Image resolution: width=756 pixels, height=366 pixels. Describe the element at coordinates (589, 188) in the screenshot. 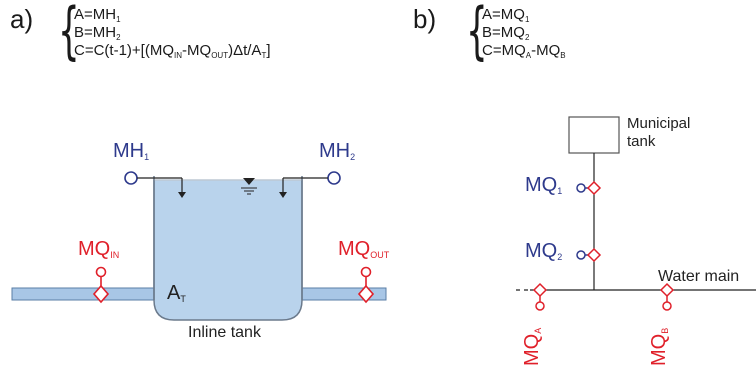

I see `mq1-meter` at that location.